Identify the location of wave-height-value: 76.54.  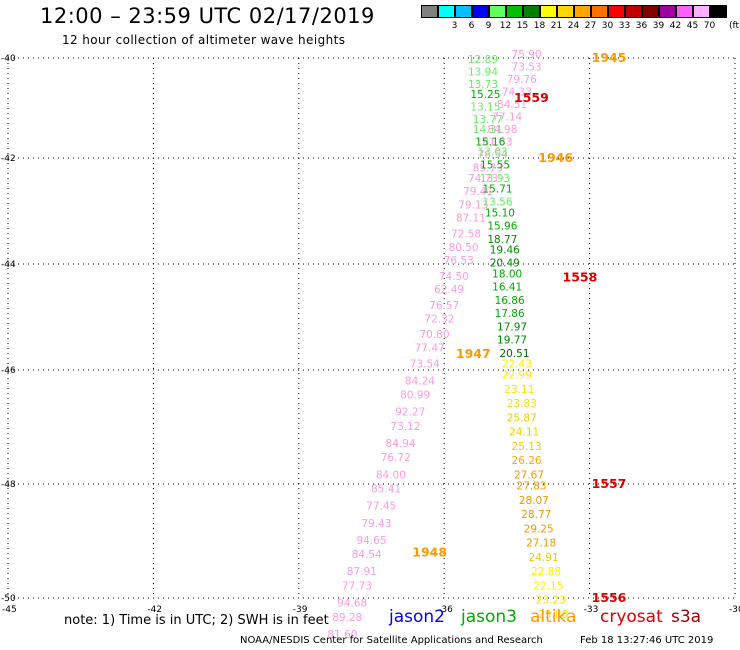
(493, 155).